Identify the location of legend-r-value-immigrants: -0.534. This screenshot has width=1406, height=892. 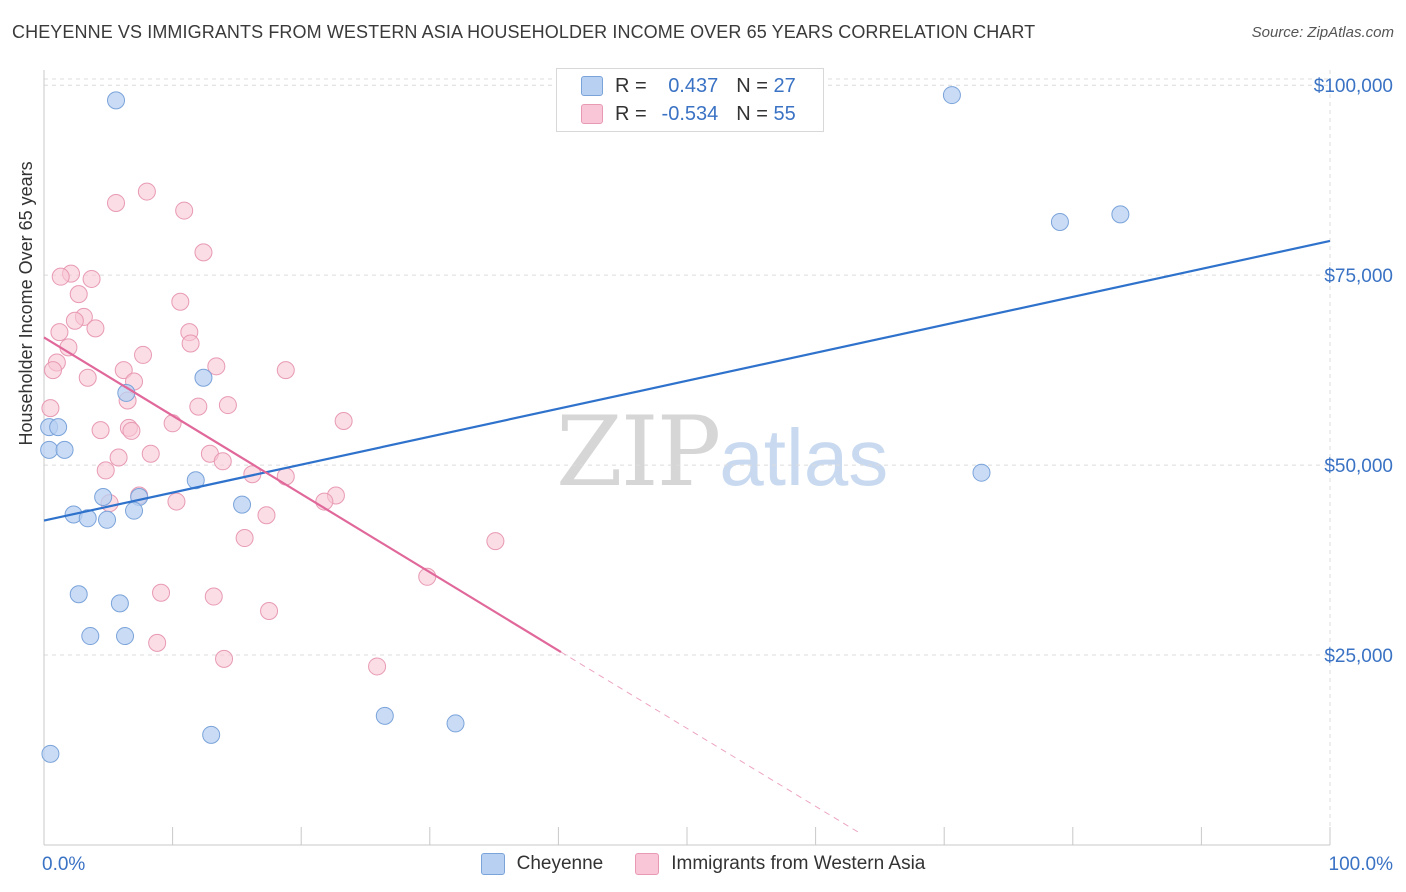
(690, 113).